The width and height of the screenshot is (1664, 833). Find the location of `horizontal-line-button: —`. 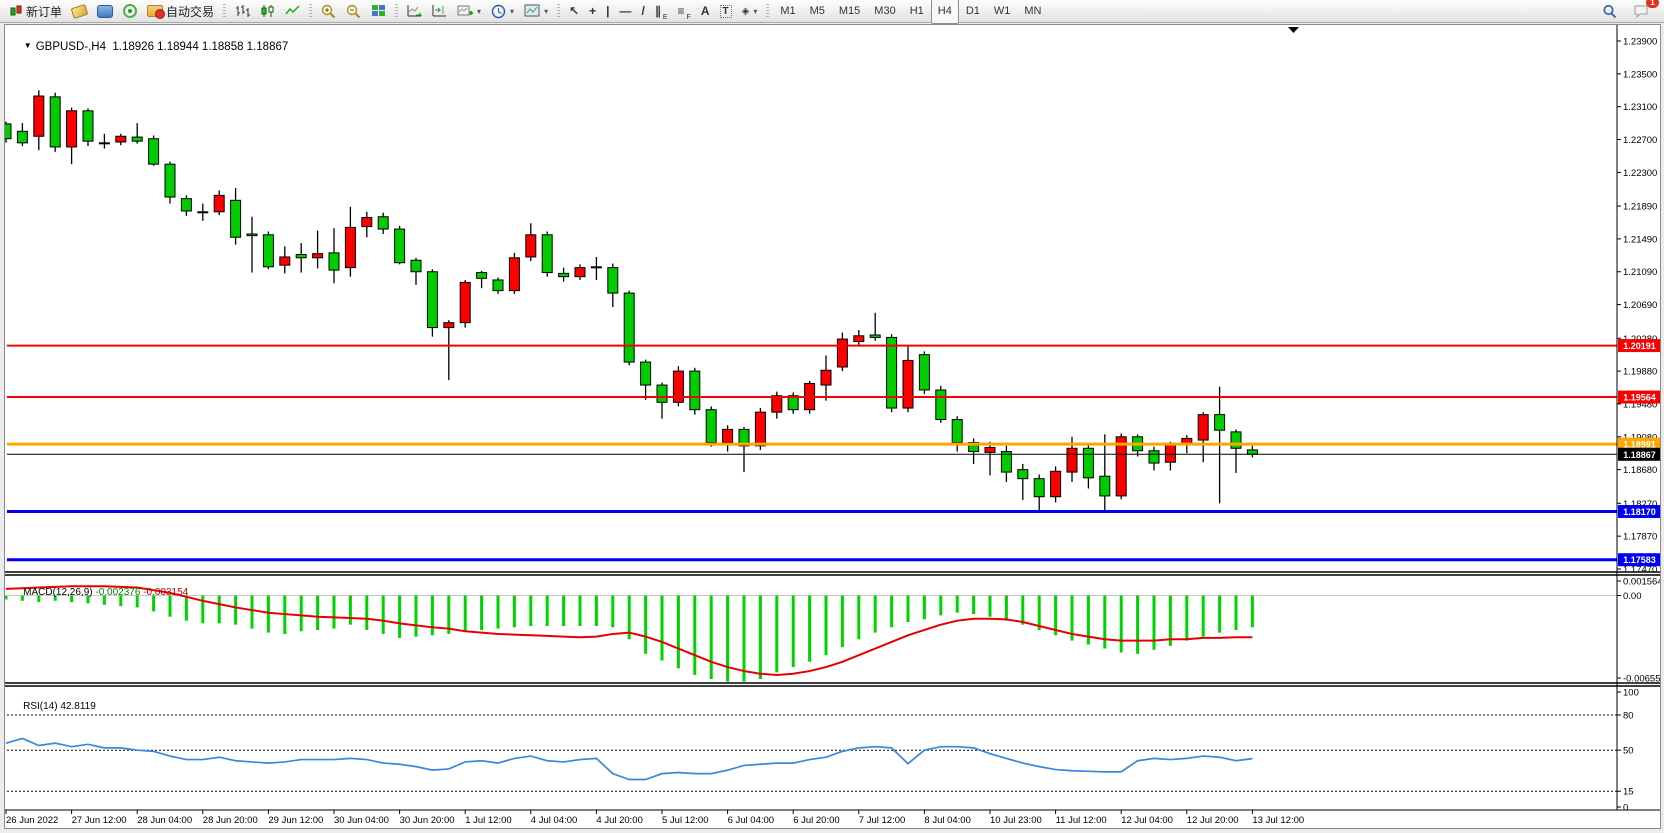

horizontal-line-button: — is located at coordinates (626, 11).